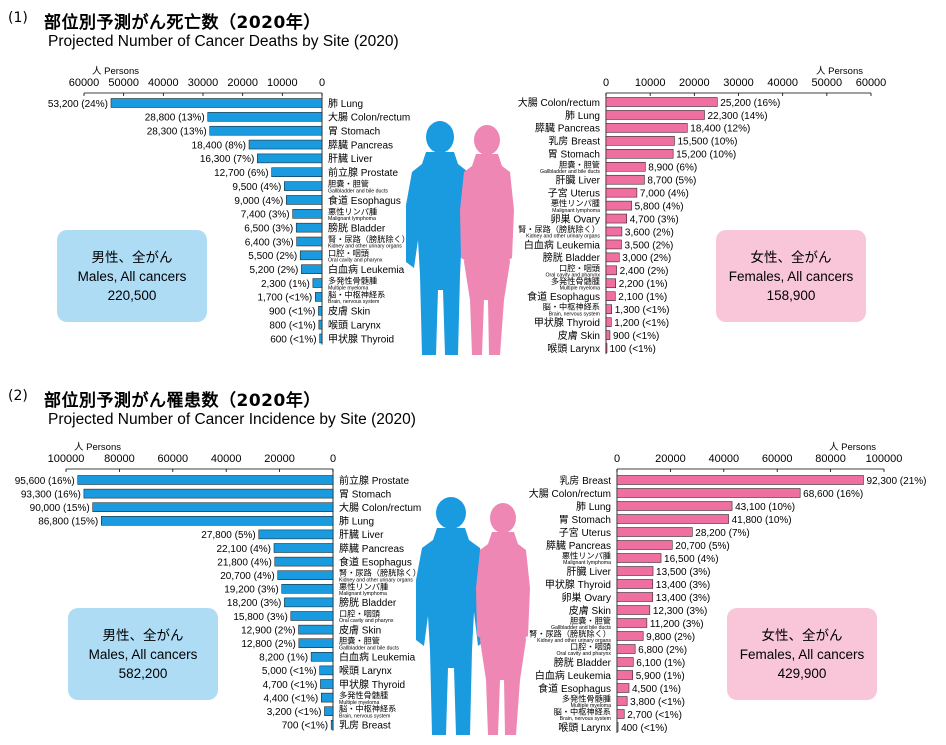 The width and height of the screenshot is (946, 745). I want to click on data-label: 21,800 (4%), so click(244, 562).